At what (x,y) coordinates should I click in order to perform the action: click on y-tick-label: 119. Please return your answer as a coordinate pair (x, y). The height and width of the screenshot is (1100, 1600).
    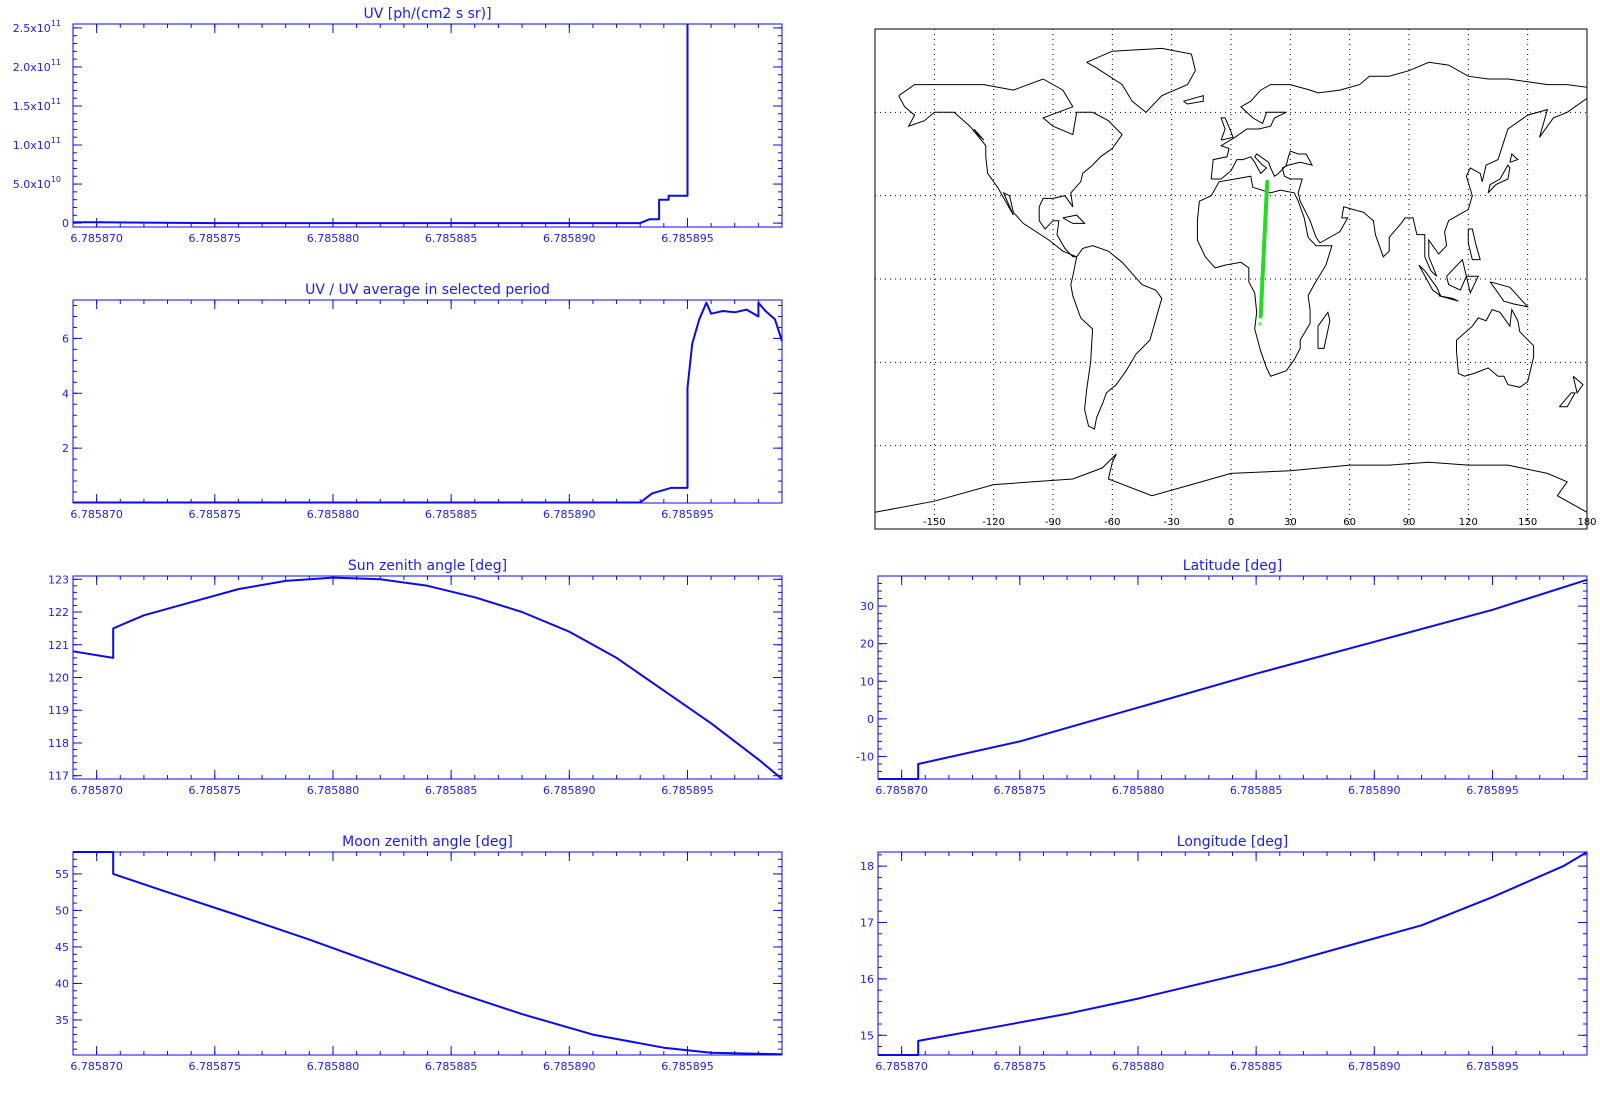
    Looking at the image, I should click on (58, 710).